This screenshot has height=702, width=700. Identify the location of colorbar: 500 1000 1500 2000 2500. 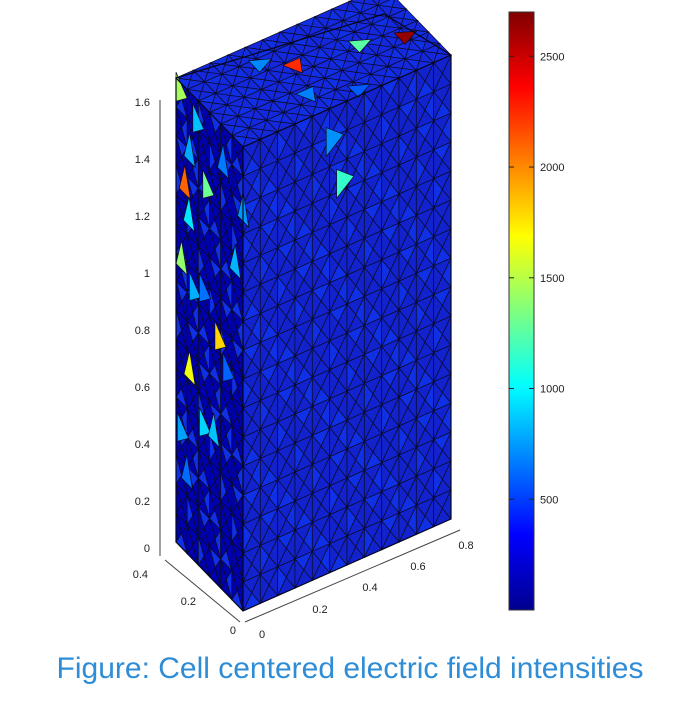
(536, 311).